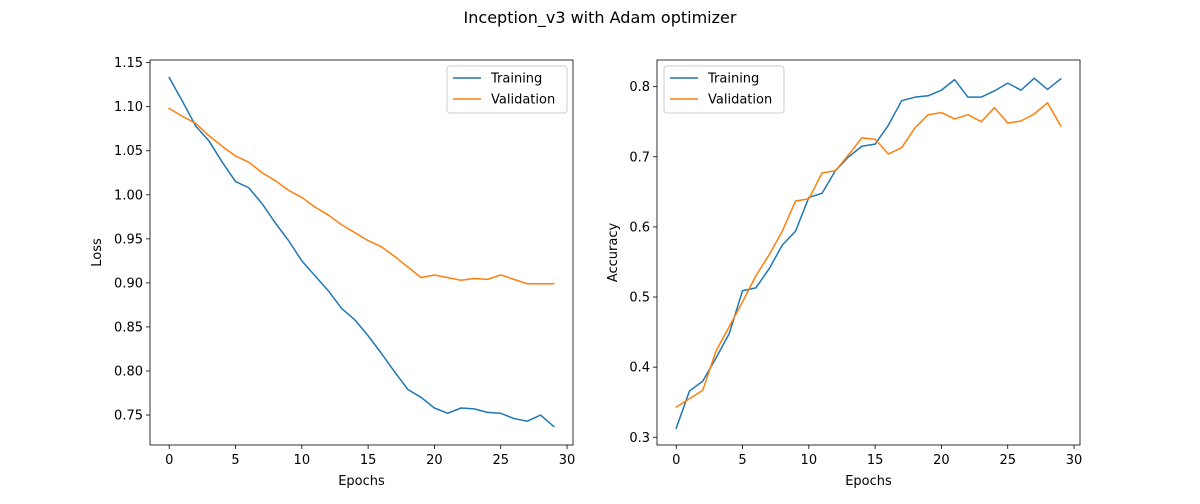 Image resolution: width=1200 pixels, height=504 pixels. What do you see at coordinates (639, 227) in the screenshot?
I see `accuracy-y-tick-label: 0.6` at bounding box center [639, 227].